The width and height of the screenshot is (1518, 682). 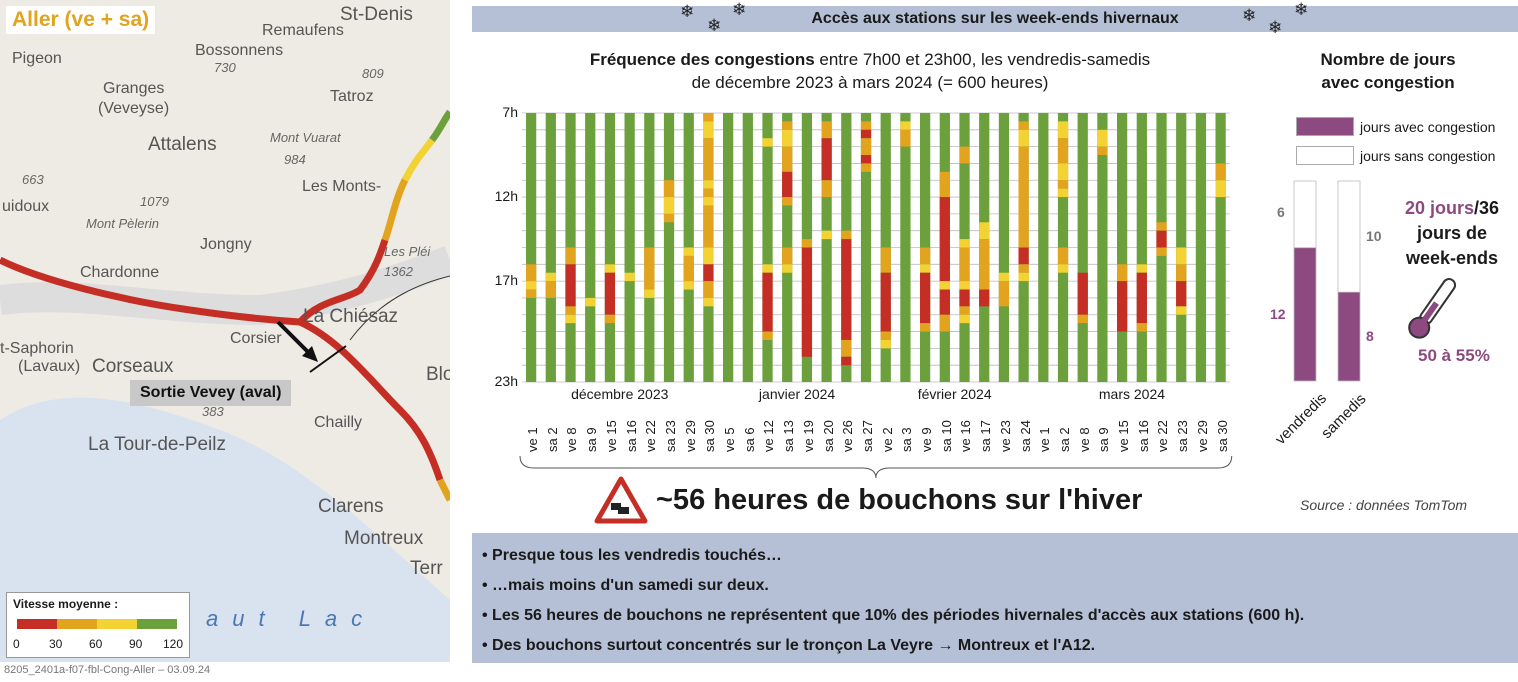 I want to click on speed-legend-title: Vitesse moyenne :, so click(x=66, y=604).